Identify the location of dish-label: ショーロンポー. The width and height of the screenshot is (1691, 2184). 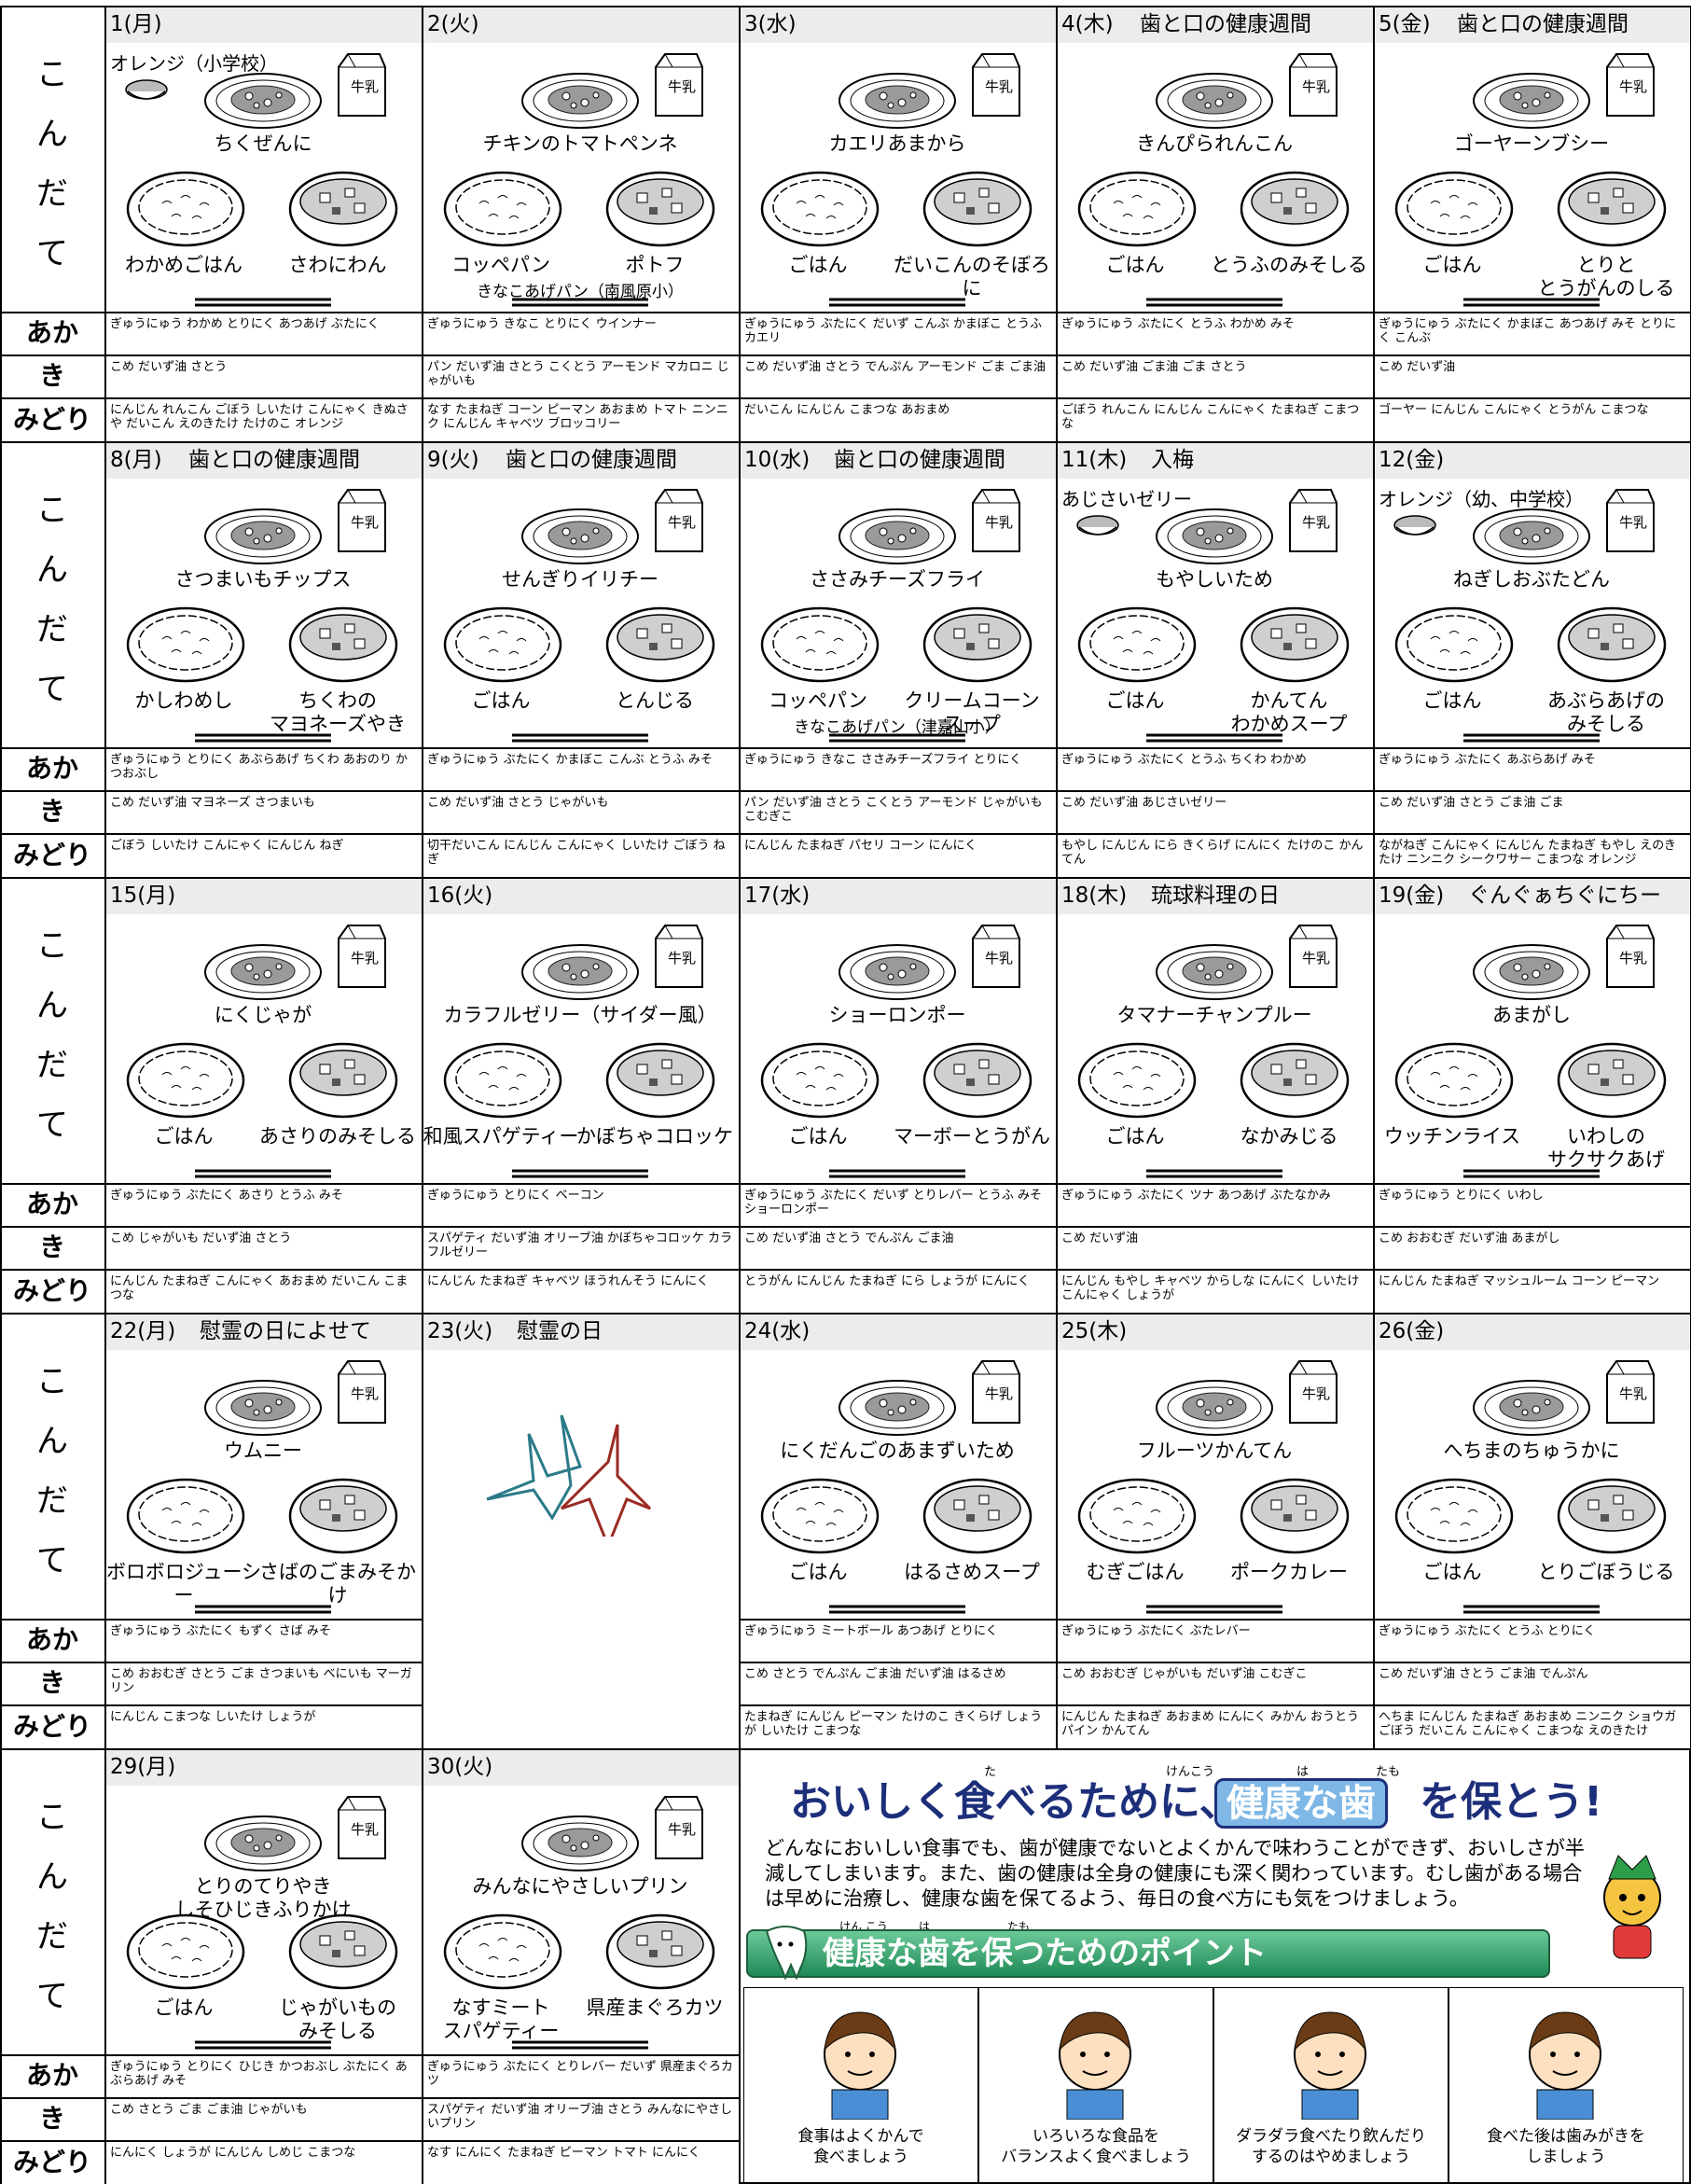
(897, 1015).